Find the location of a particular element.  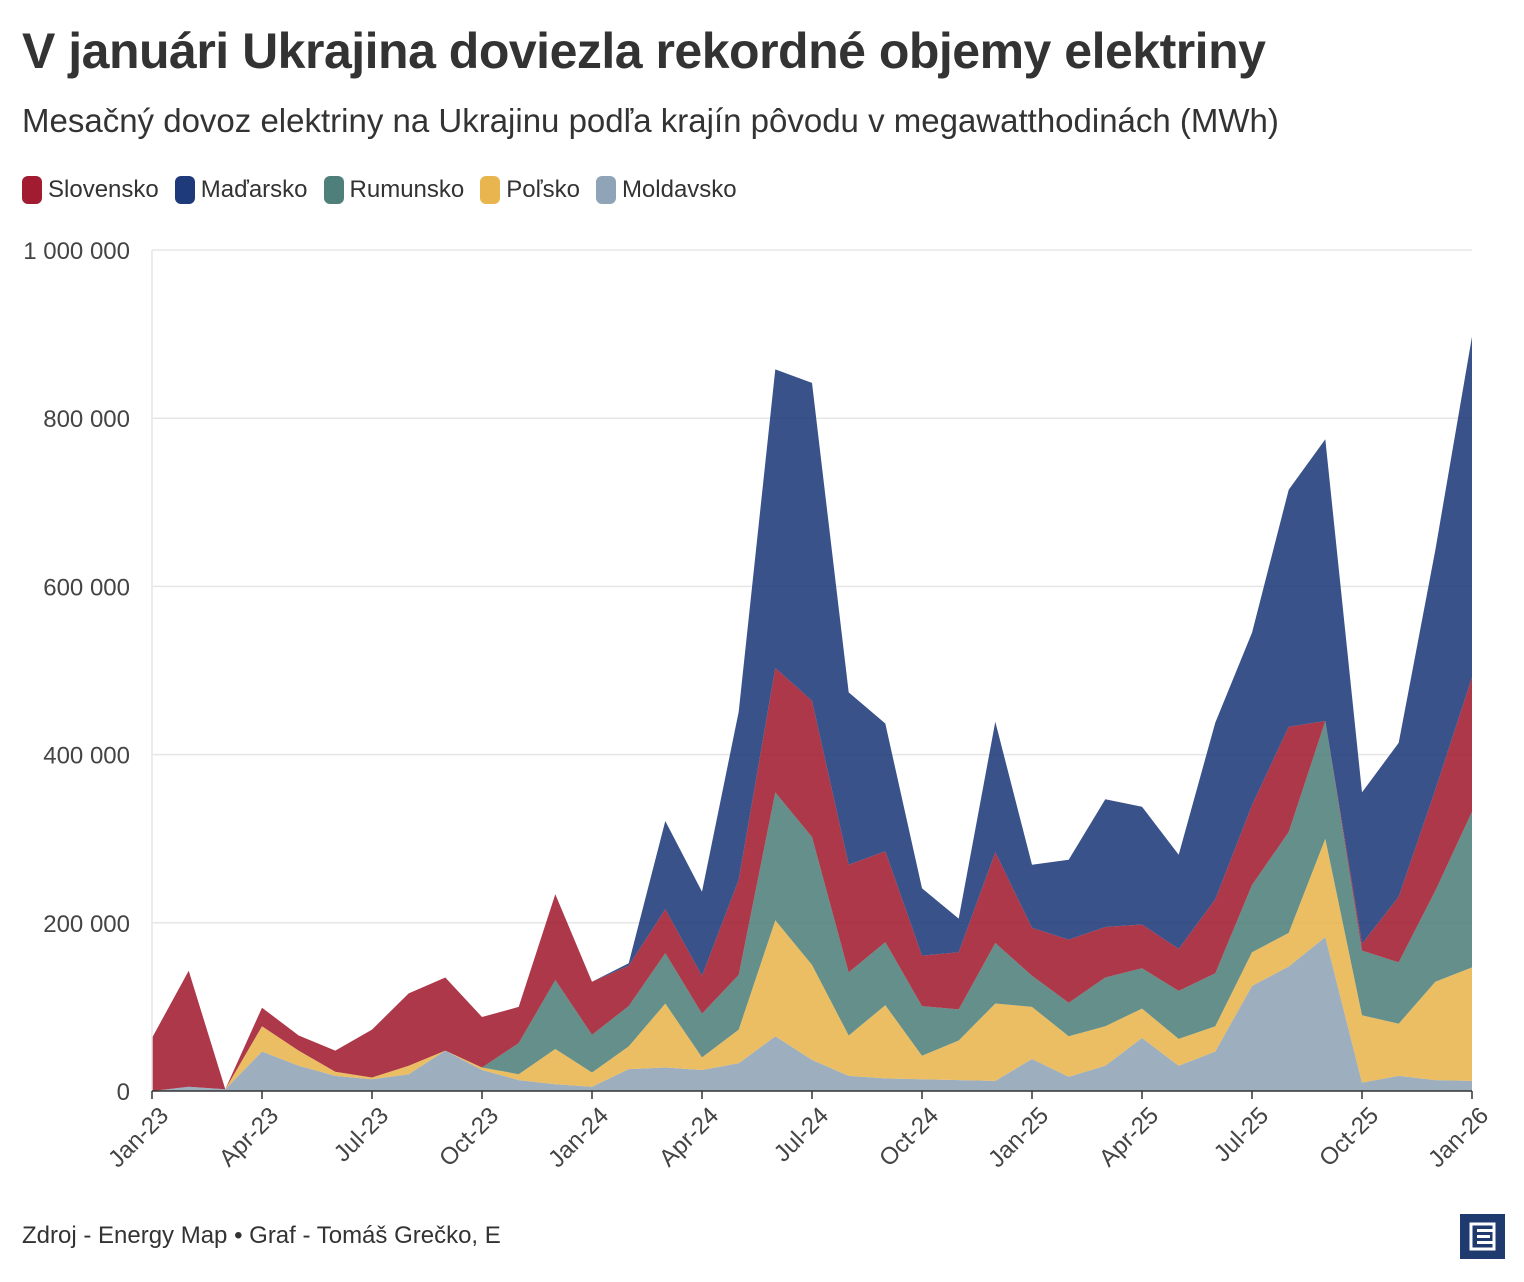

legend-label-madarsko: Maďarsko is located at coordinates (254, 189).